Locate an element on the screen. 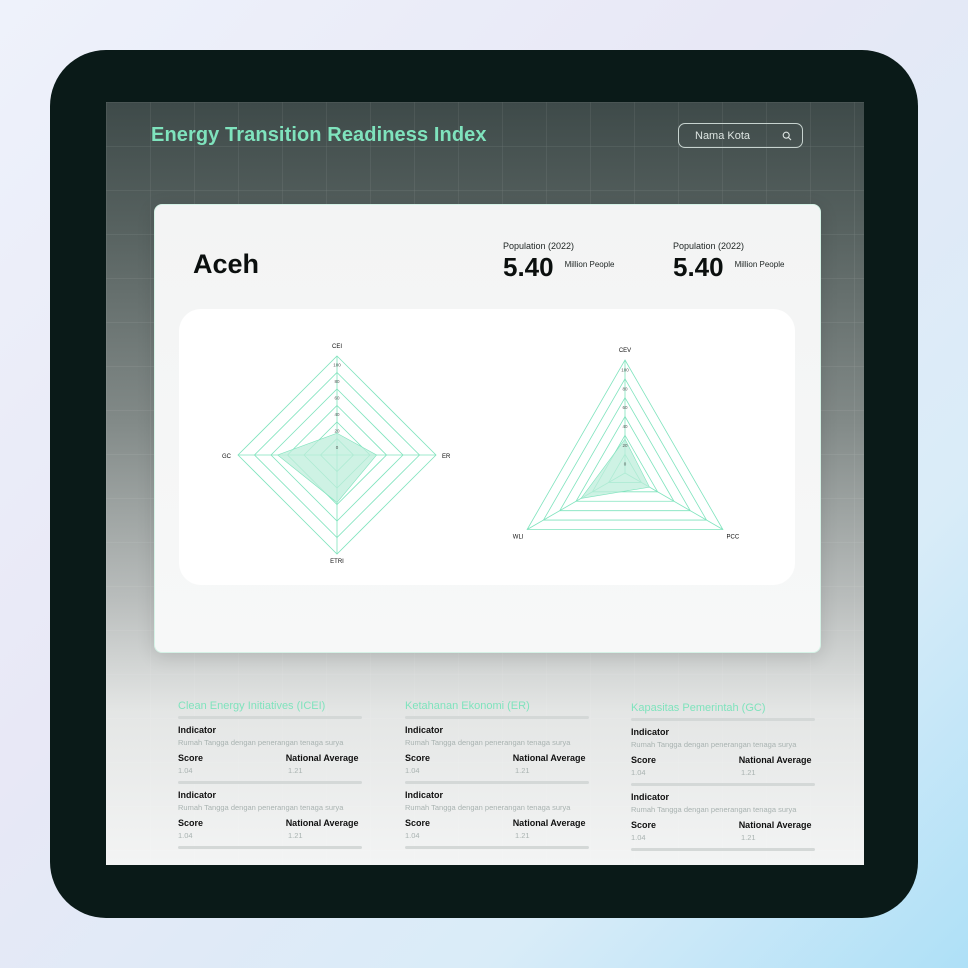 The width and height of the screenshot is (968, 968). search-input is located at coordinates (735, 135).